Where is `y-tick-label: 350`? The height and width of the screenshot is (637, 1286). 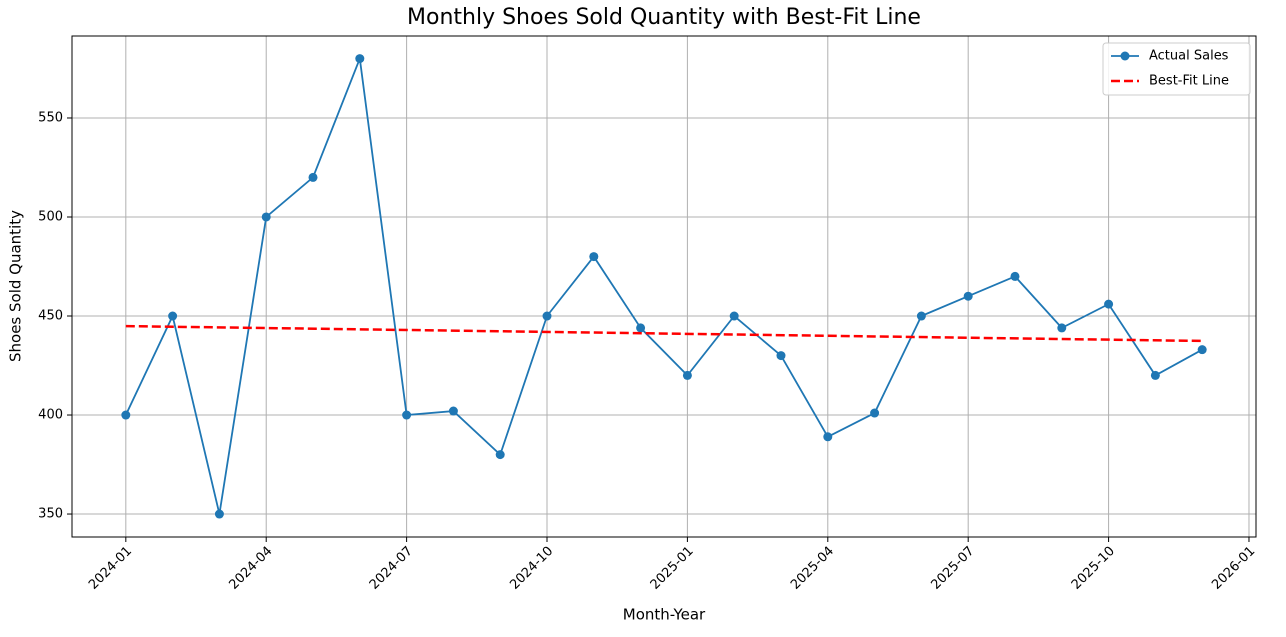
y-tick-label: 350 is located at coordinates (50, 514).